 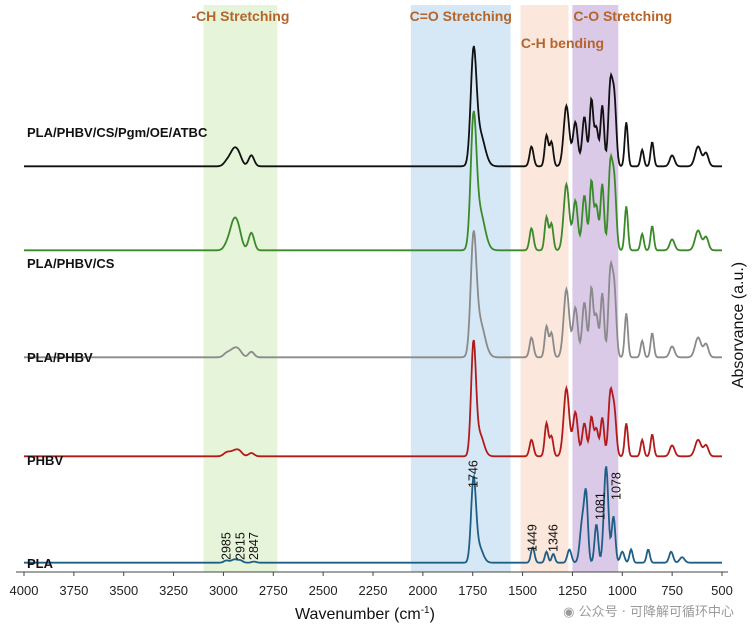 I want to click on peak-label: 1746, so click(x=474, y=474).